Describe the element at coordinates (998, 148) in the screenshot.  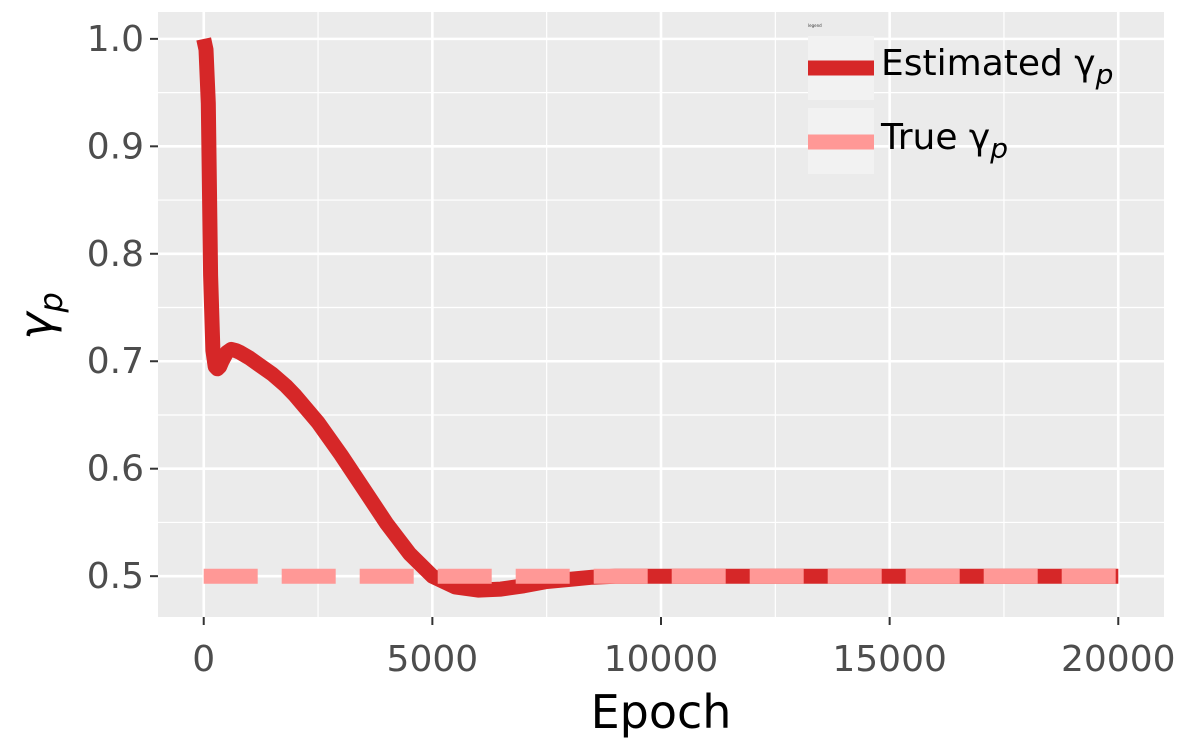
I see `legend-label-true-sub: p` at that location.